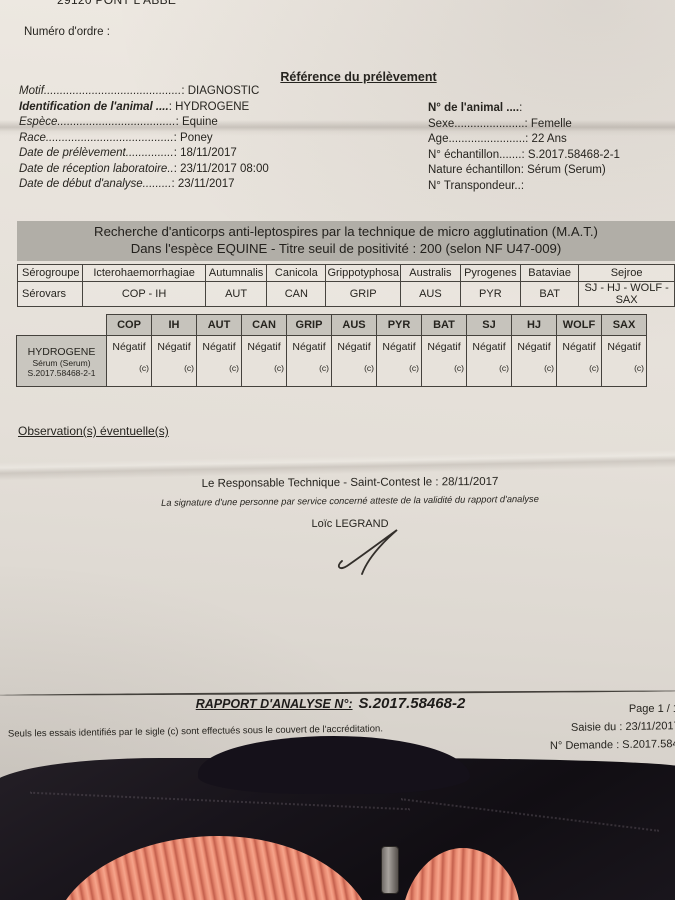 The image size is (675, 900). I want to click on results-column-header: AUT, so click(219, 325).